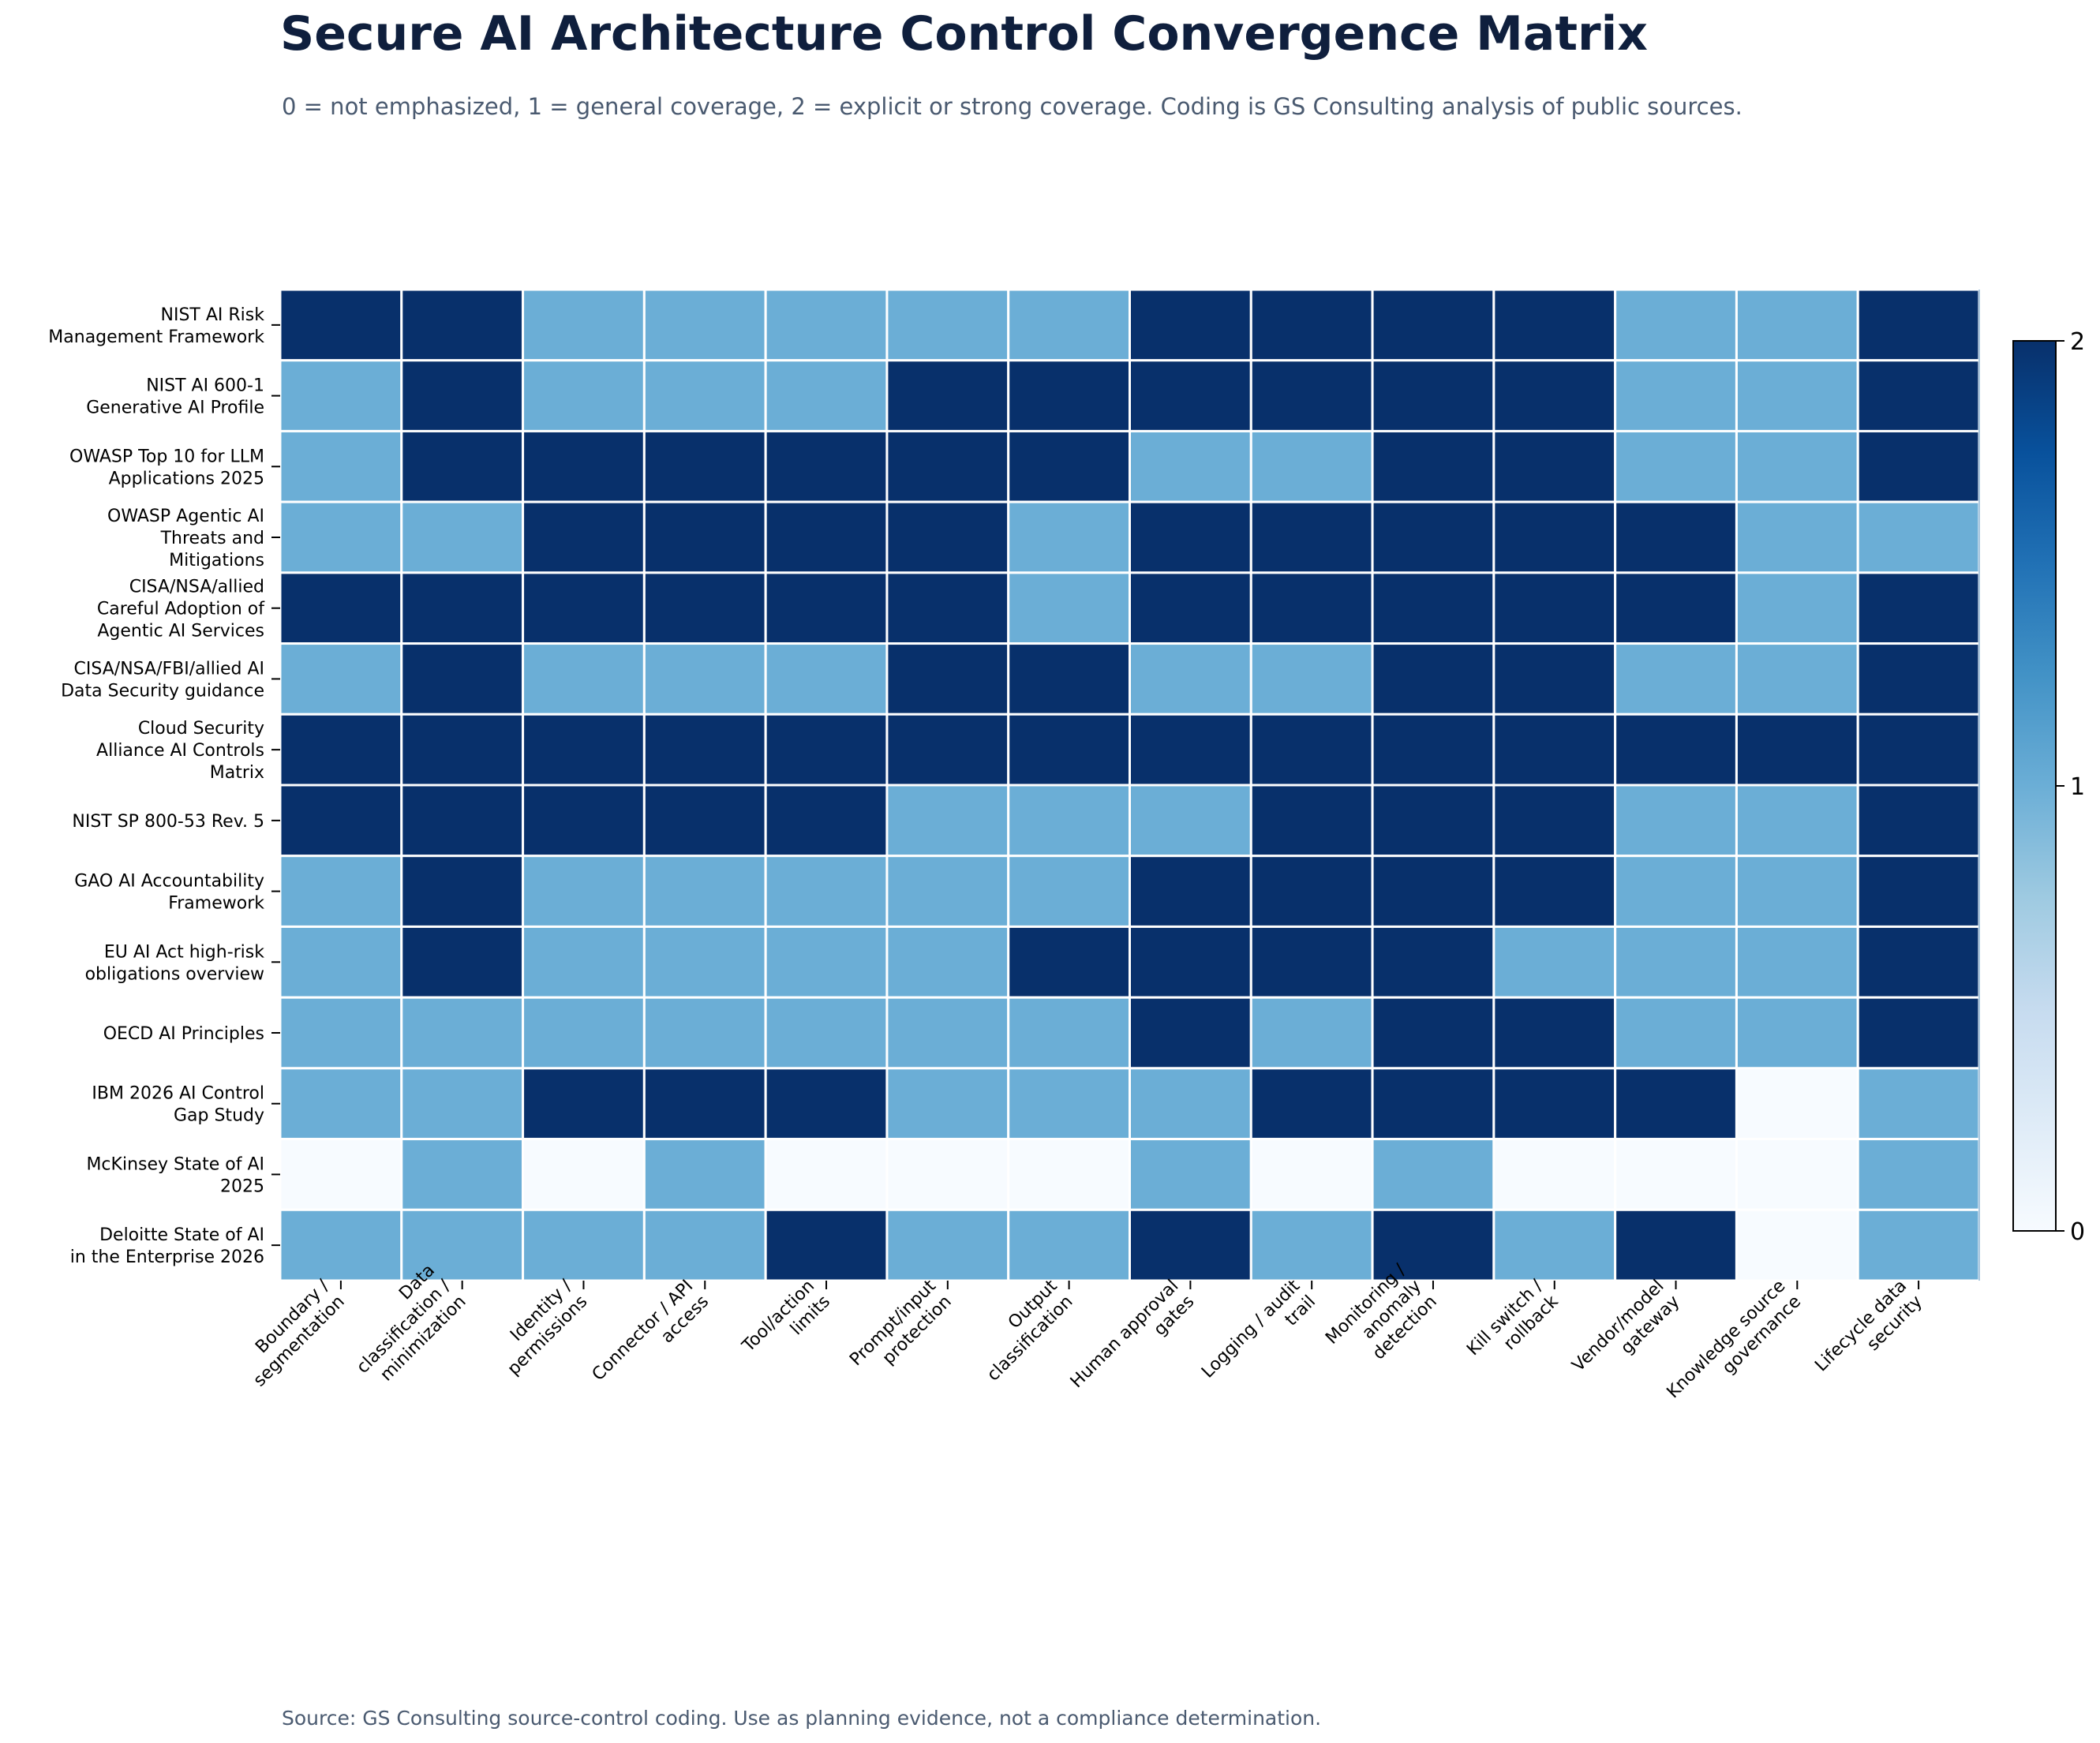 Image resolution: width=2100 pixels, height=1743 pixels. Describe the element at coordinates (169, 669) in the screenshot. I see `row-label-line: CISA/NSA/FBI/allied AI` at that location.